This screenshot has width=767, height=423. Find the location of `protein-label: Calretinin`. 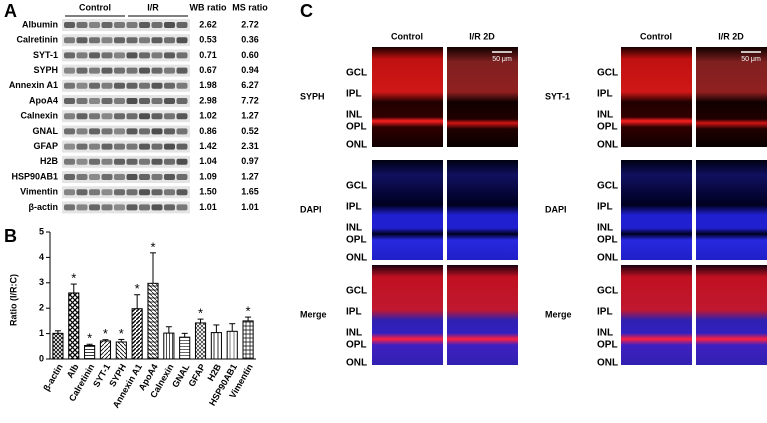

protein-label: Calretinin is located at coordinates (37, 40).